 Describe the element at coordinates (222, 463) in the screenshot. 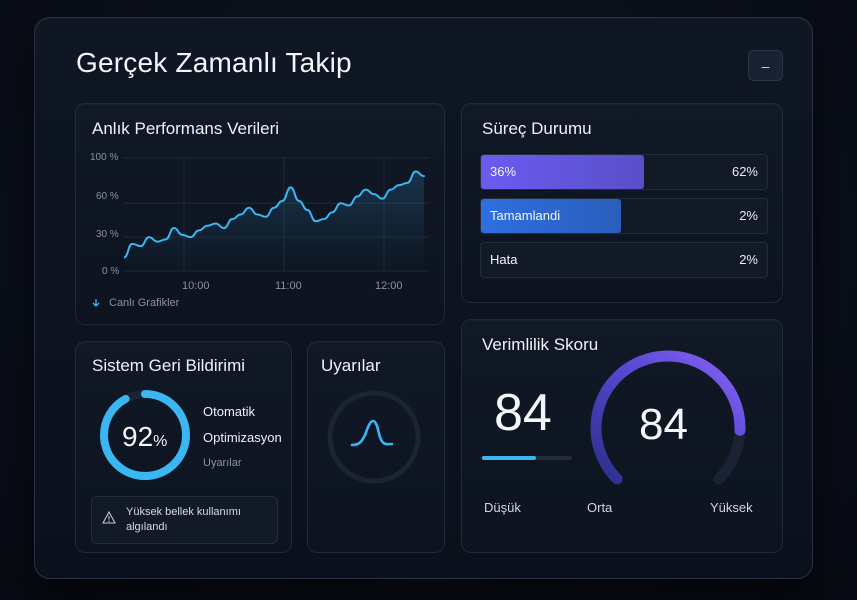

I see `feedback-line3: Uyarılar` at that location.